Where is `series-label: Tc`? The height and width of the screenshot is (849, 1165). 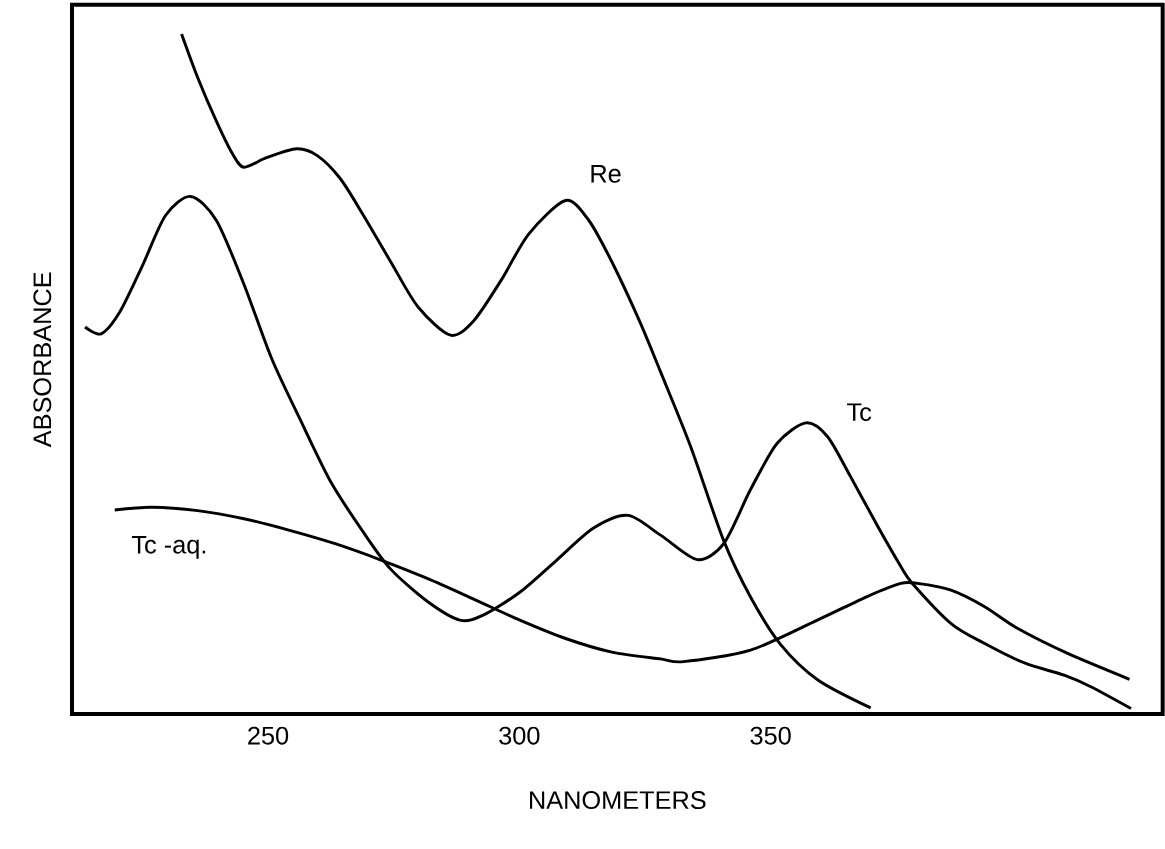
series-label: Tc is located at coordinates (859, 412).